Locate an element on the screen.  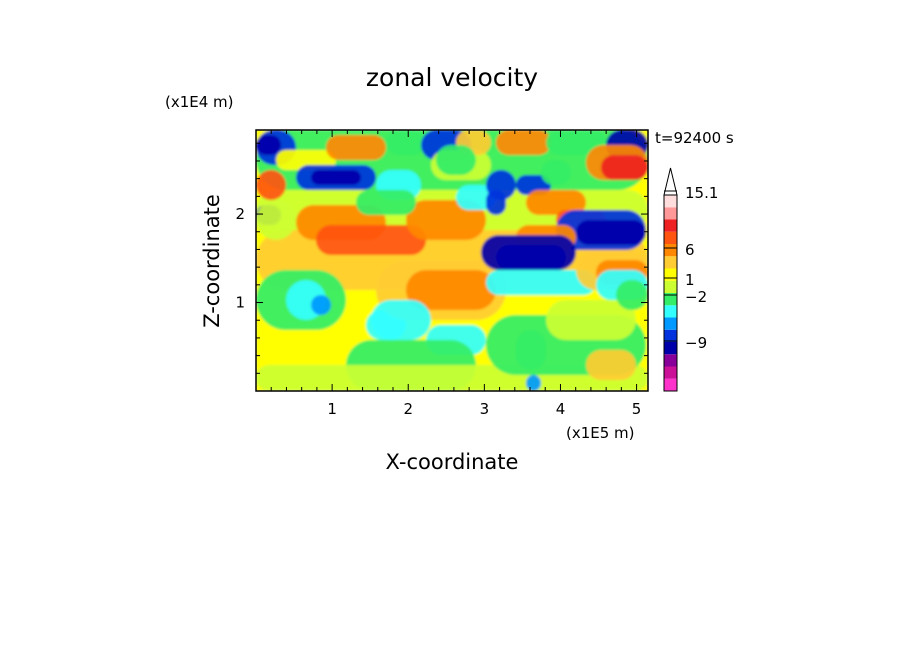
y-tick-label: 2 is located at coordinates (240, 214).